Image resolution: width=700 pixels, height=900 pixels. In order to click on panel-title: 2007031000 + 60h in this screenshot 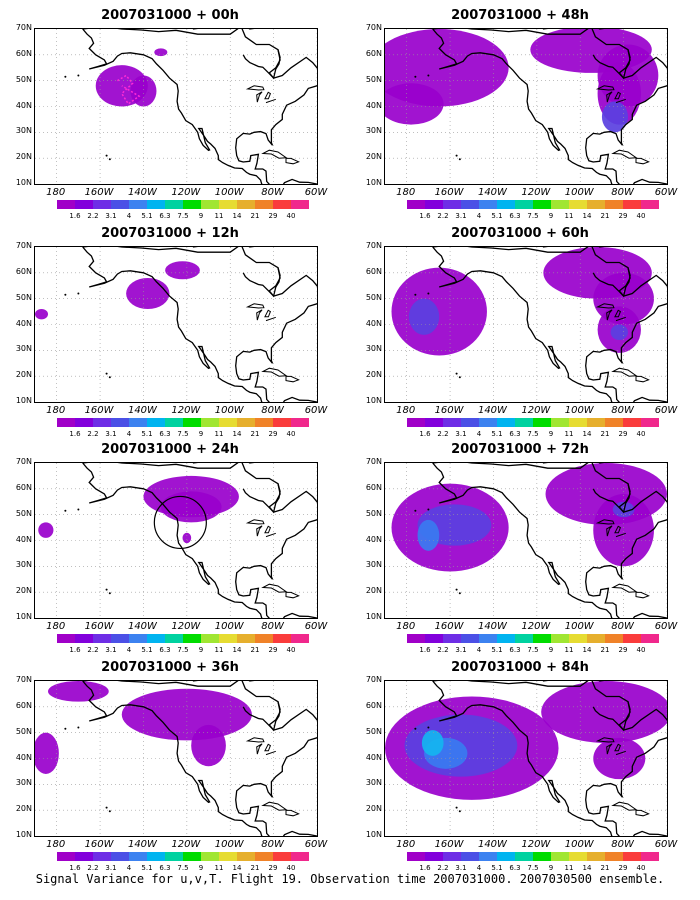, I will do `click(520, 233)`.